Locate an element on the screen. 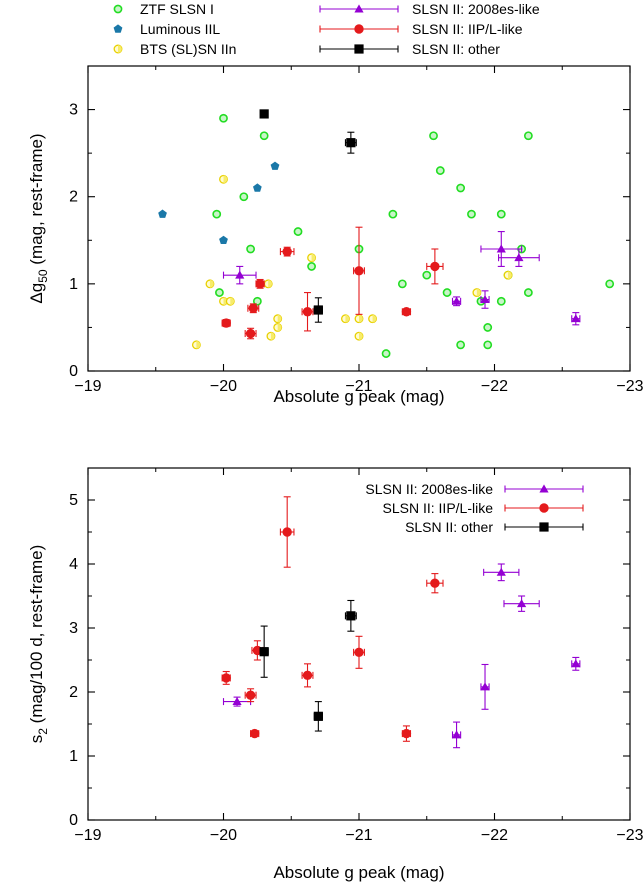 The image size is (644, 885). y-tick-label: 4 is located at coordinates (73, 564).